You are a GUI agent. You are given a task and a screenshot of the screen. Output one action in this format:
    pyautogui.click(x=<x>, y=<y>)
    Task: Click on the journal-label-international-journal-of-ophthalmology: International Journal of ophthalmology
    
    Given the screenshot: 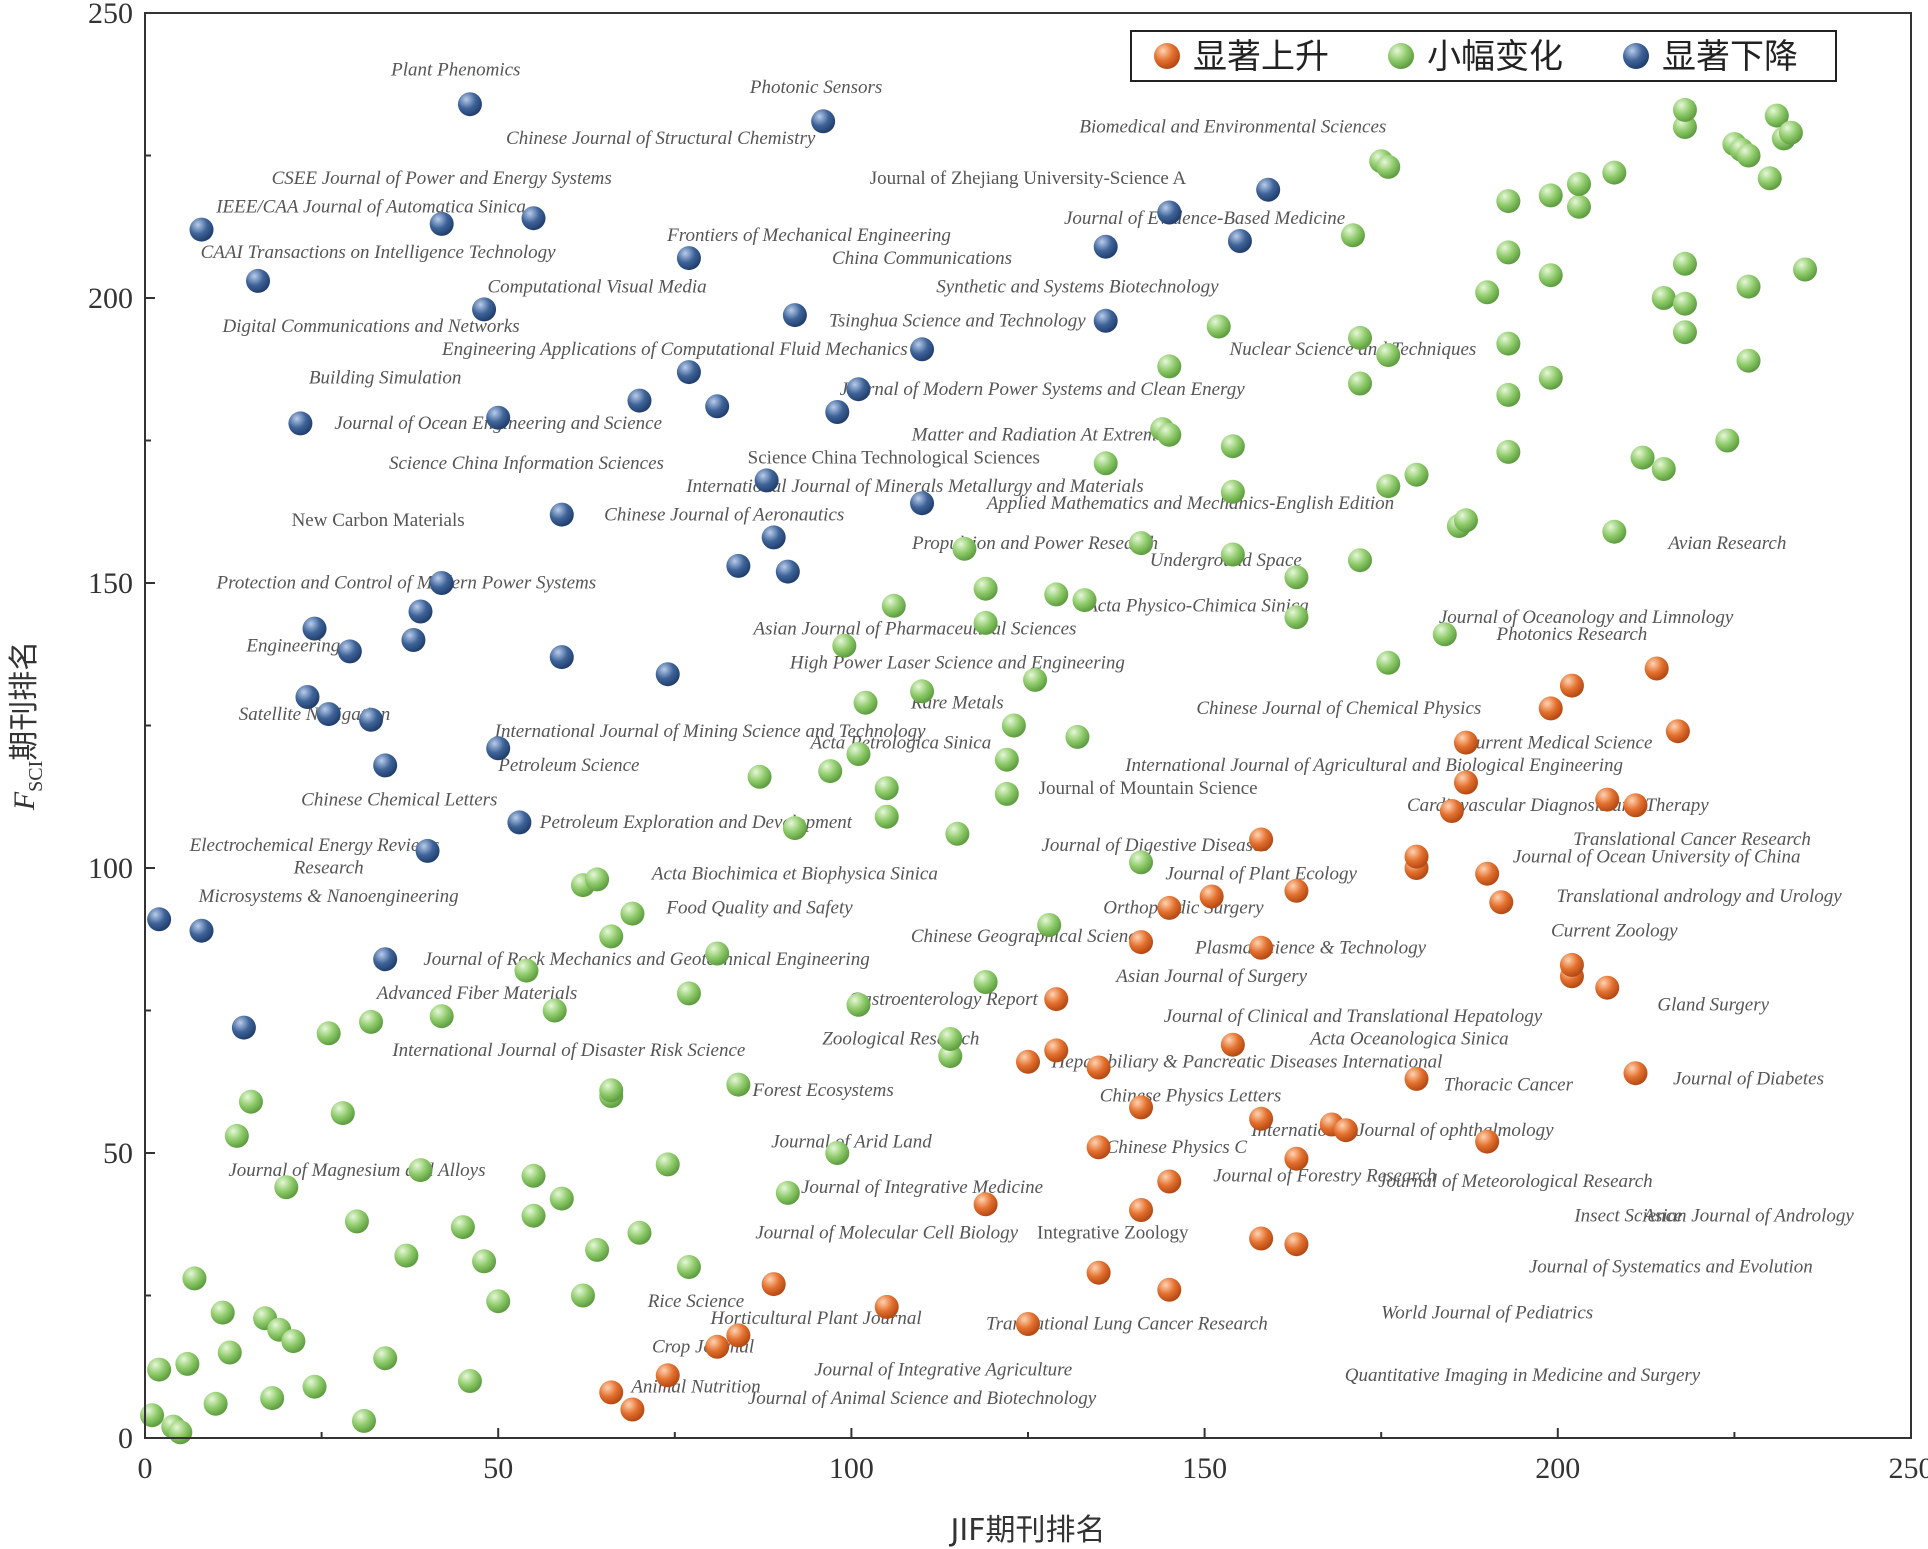 What is the action you would take?
    pyautogui.click(x=1402, y=1130)
    